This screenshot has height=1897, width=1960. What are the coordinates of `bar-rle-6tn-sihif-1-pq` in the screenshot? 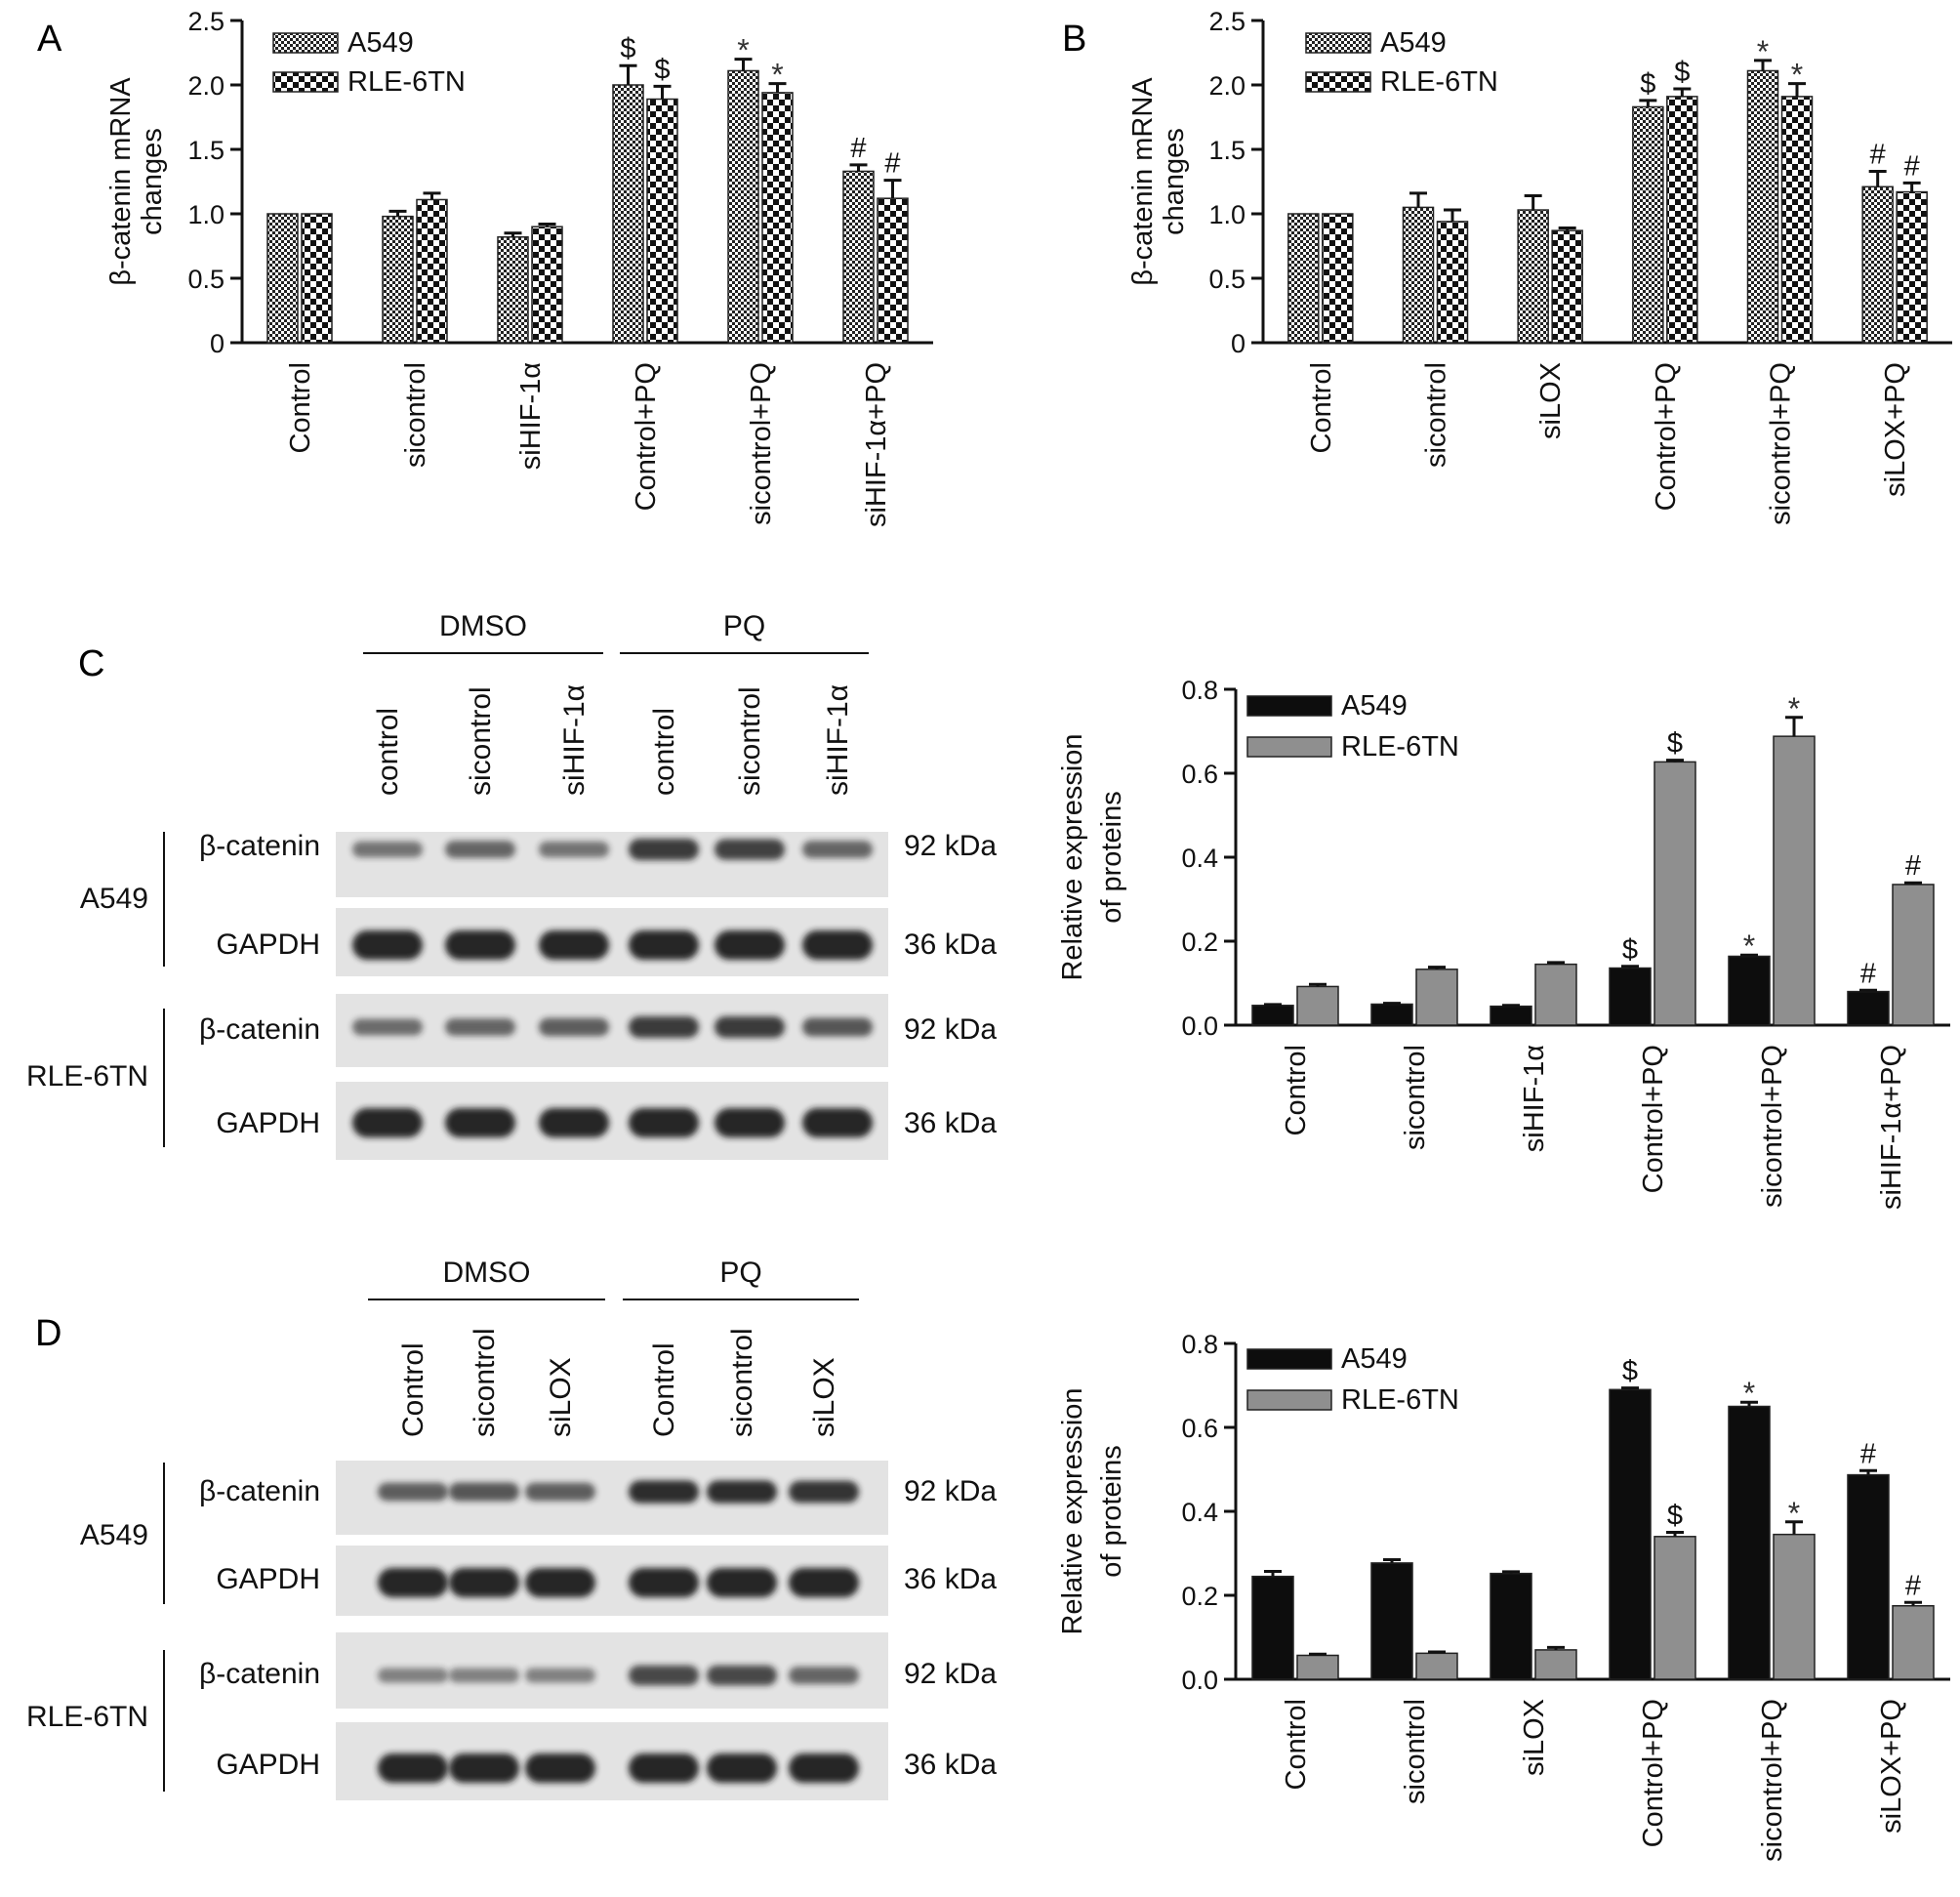 It's located at (1914, 955).